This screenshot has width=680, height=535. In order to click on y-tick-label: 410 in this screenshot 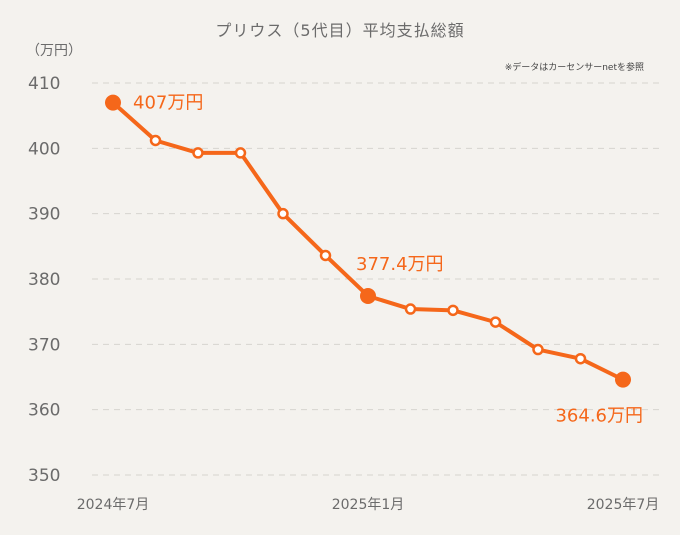, I will do `click(44, 84)`.